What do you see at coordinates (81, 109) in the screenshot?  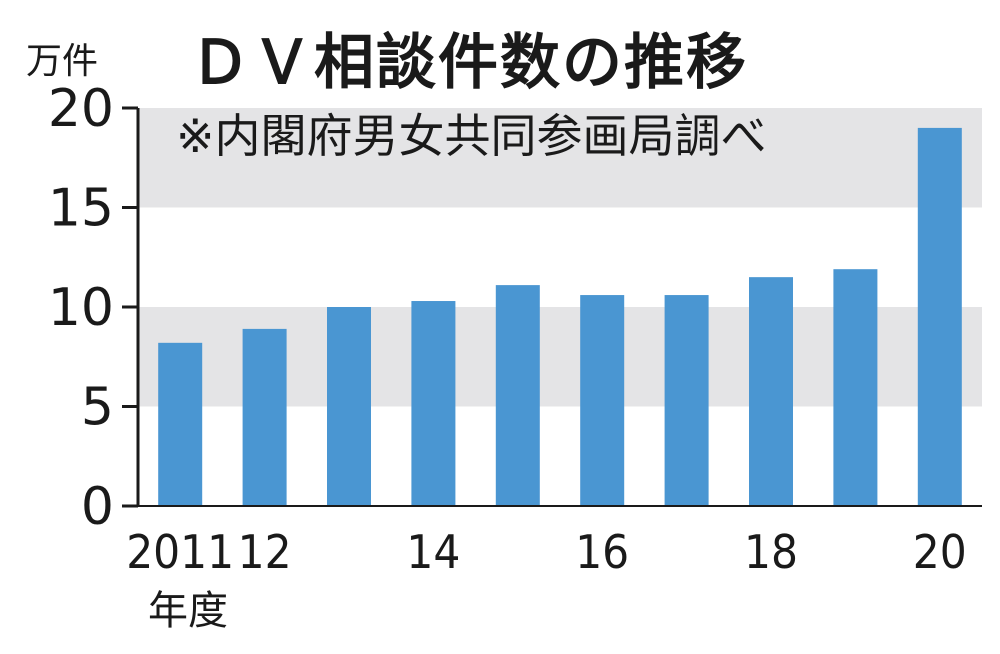 I see `y-tick-label-20: 20` at bounding box center [81, 109].